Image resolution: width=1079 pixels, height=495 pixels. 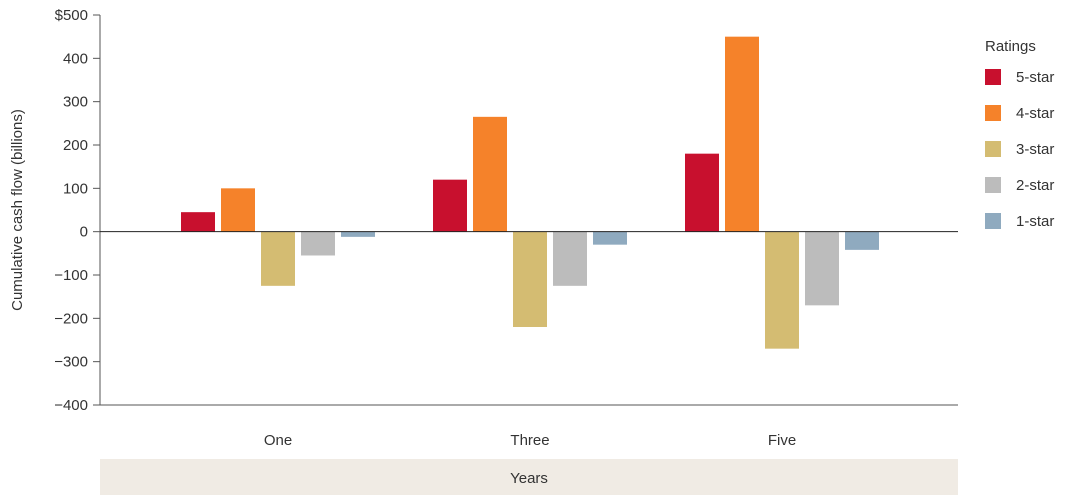 What do you see at coordinates (17, 210) in the screenshot?
I see `y-axis-title: Cumulative cash flow (billions)` at bounding box center [17, 210].